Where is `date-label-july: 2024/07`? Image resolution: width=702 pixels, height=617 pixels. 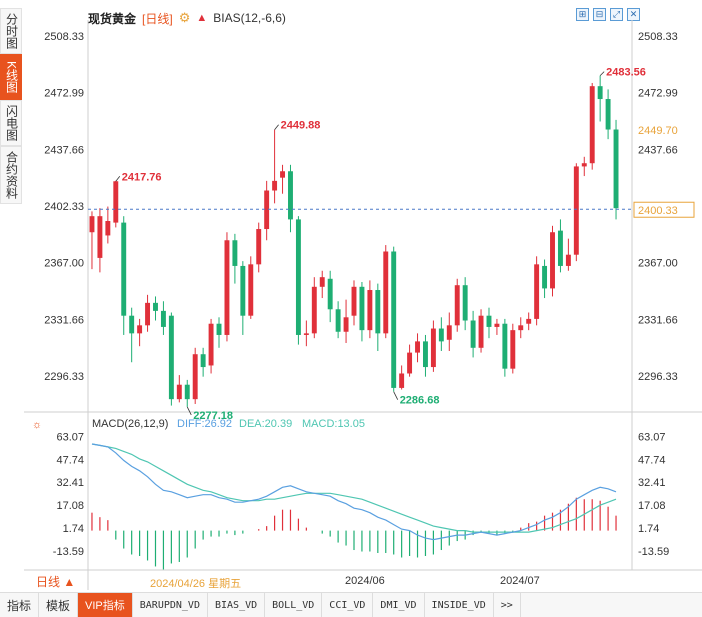 date-label-july: 2024/07 is located at coordinates (520, 581).